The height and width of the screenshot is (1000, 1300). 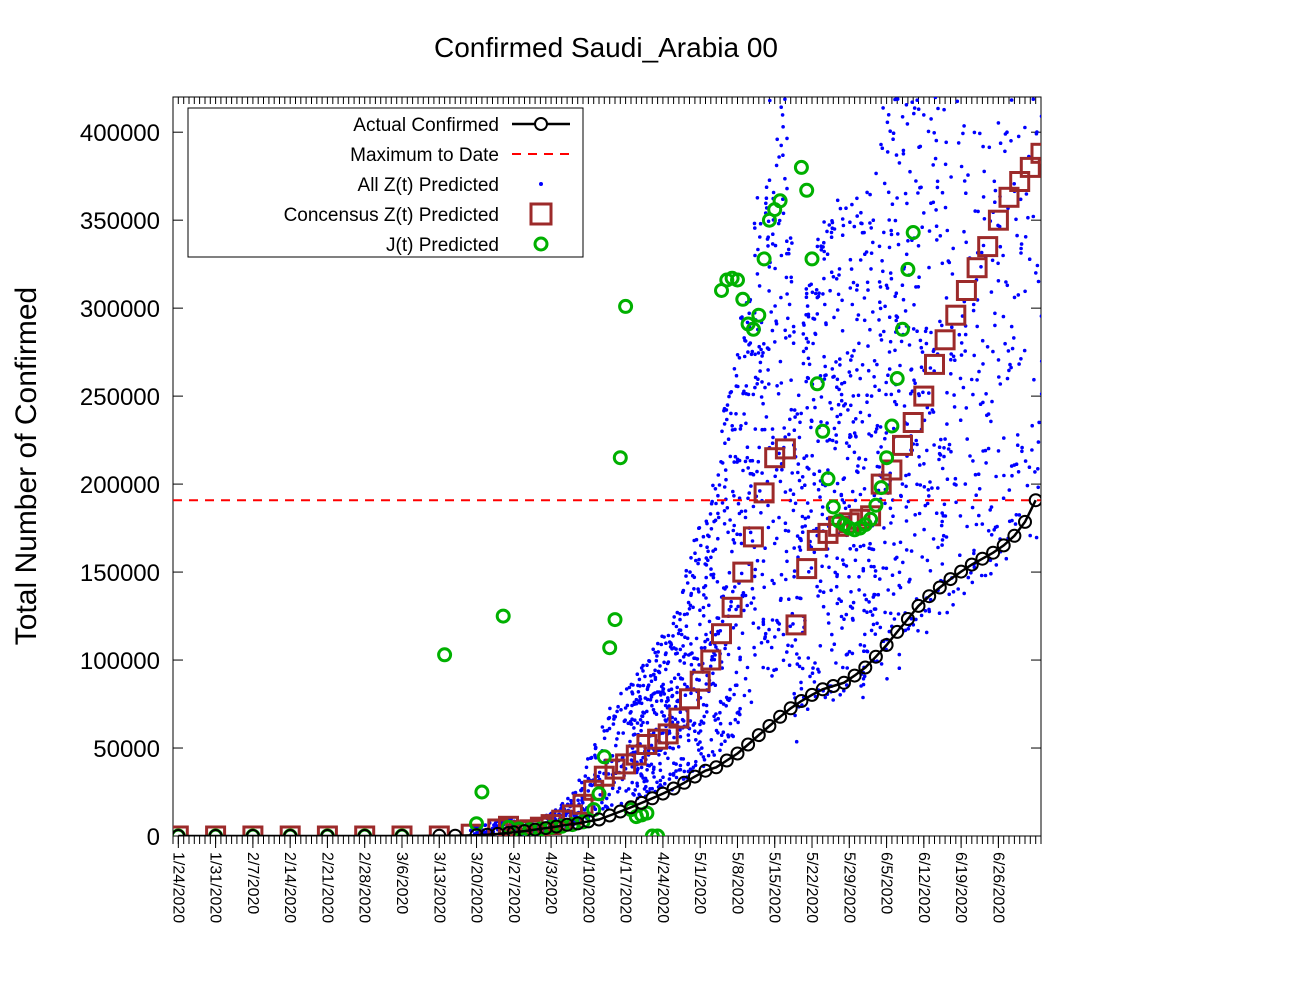 I want to click on dot-icon, so click(x=541, y=184).